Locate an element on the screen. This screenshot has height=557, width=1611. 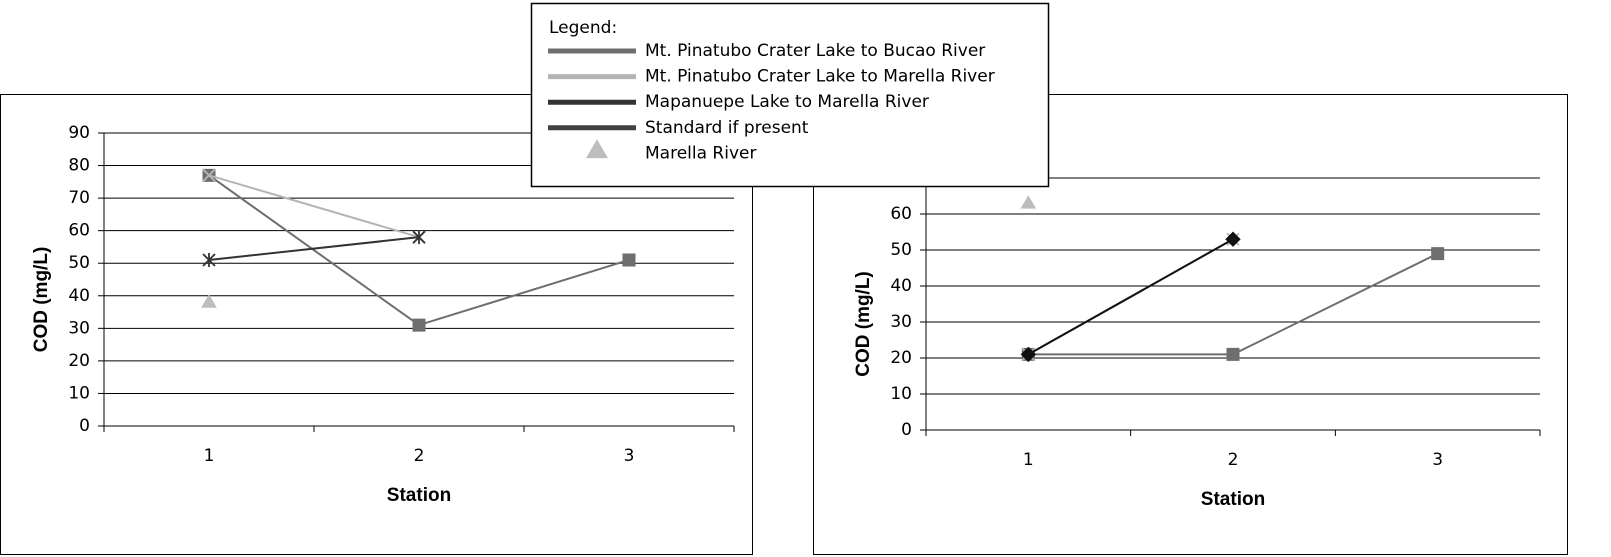
legend-label: Marella River is located at coordinates (700, 153).